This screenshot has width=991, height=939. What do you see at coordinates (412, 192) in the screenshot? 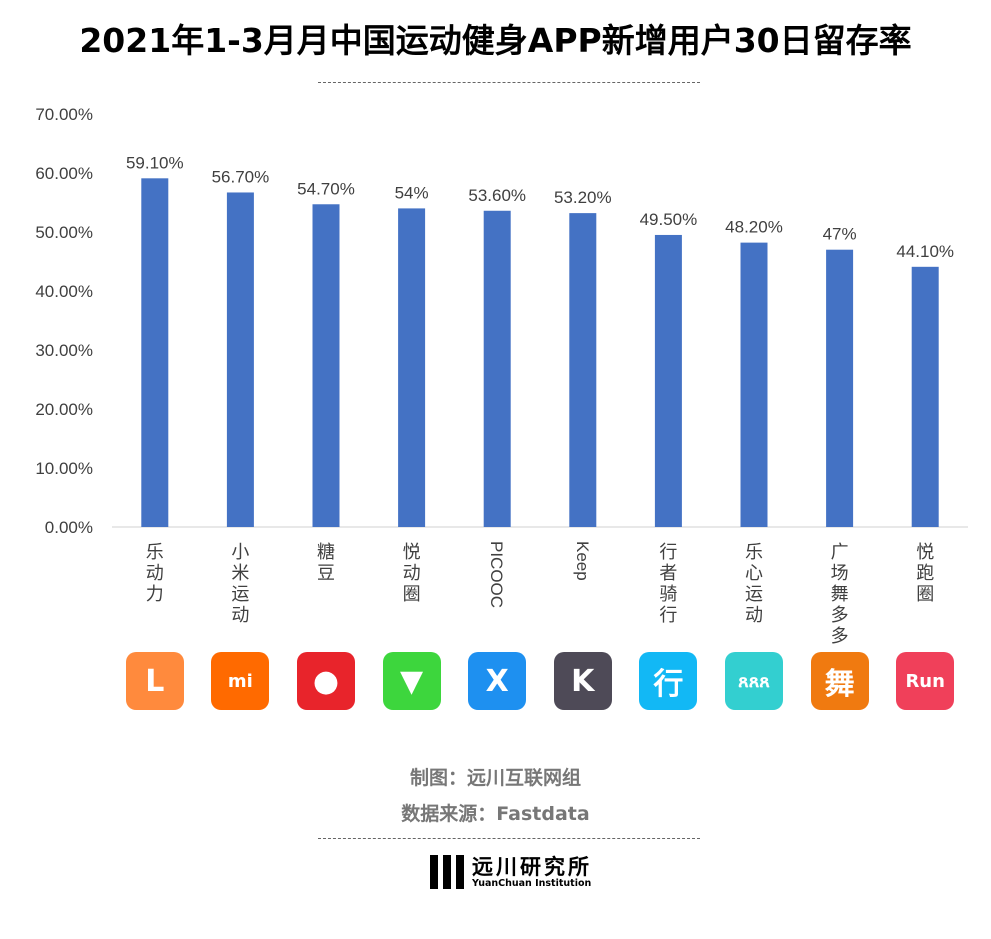
I see `data-label: 54%` at bounding box center [412, 192].